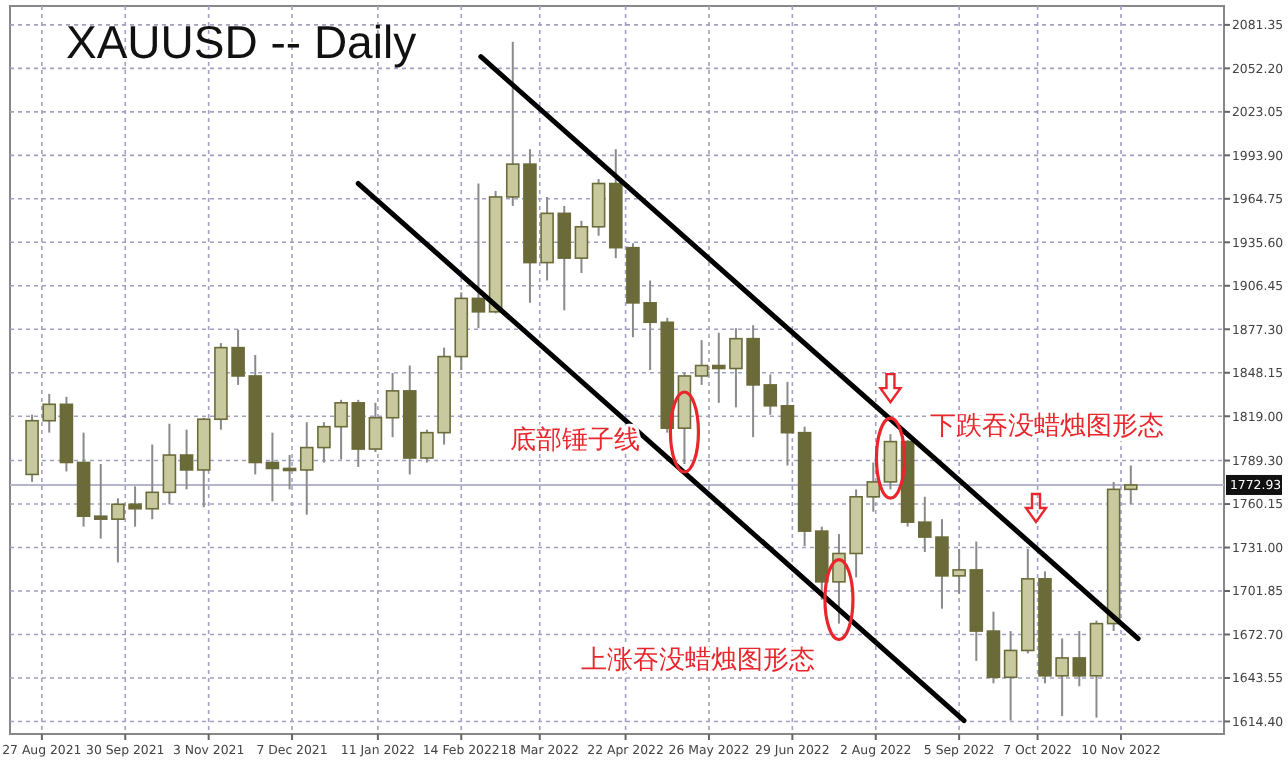 This screenshot has height=762, width=1288. I want to click on annotation: 上涨吞没蜡烛图形态, so click(697, 660).